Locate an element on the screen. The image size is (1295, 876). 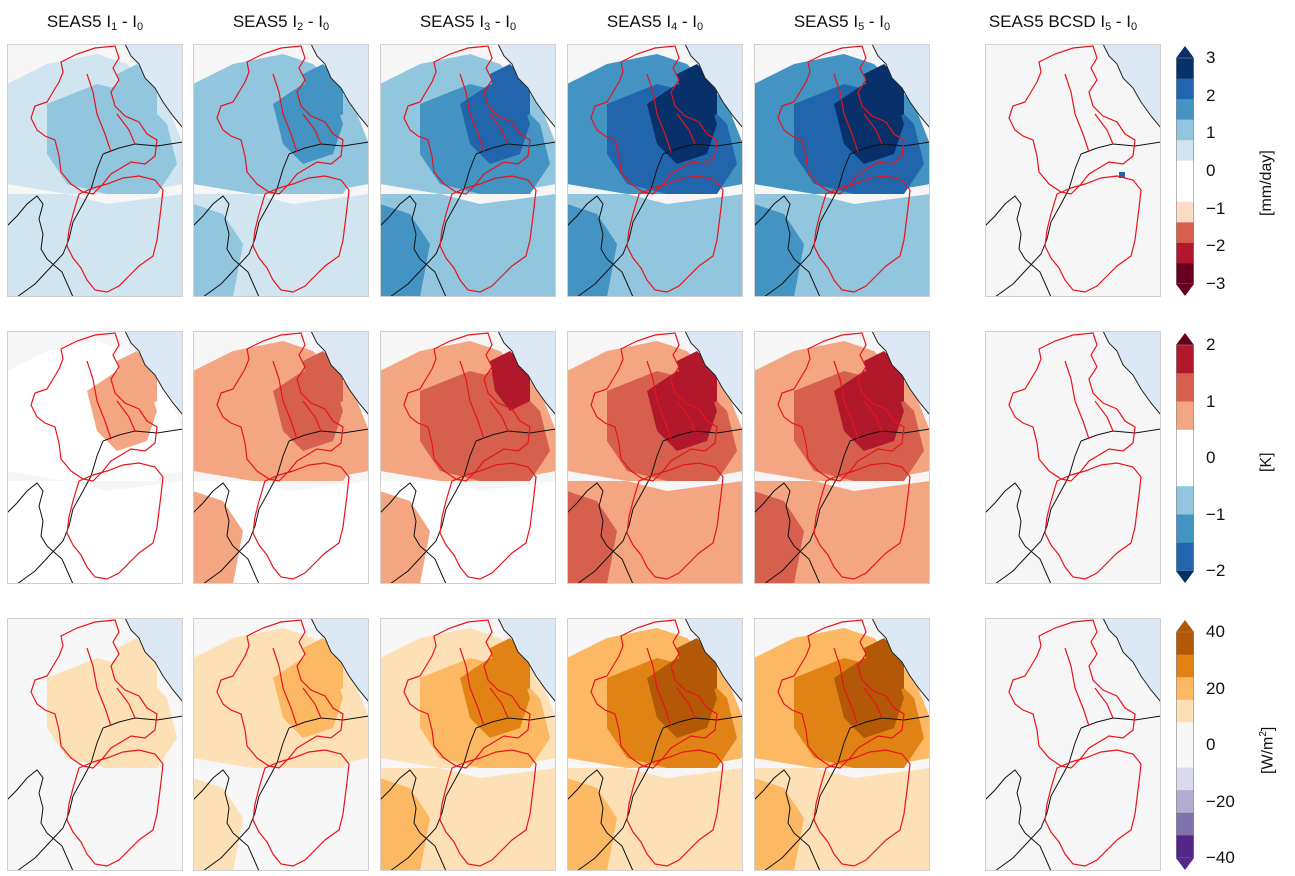
colorbar-unit-label: [W/m2] is located at coordinates (1267, 750).